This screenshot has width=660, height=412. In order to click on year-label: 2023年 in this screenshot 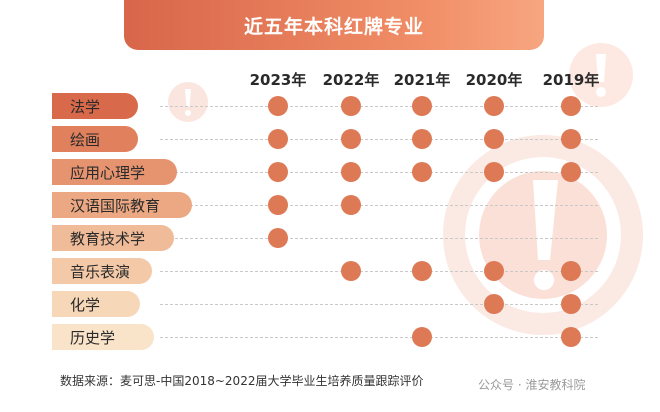, I will do `click(278, 80)`.